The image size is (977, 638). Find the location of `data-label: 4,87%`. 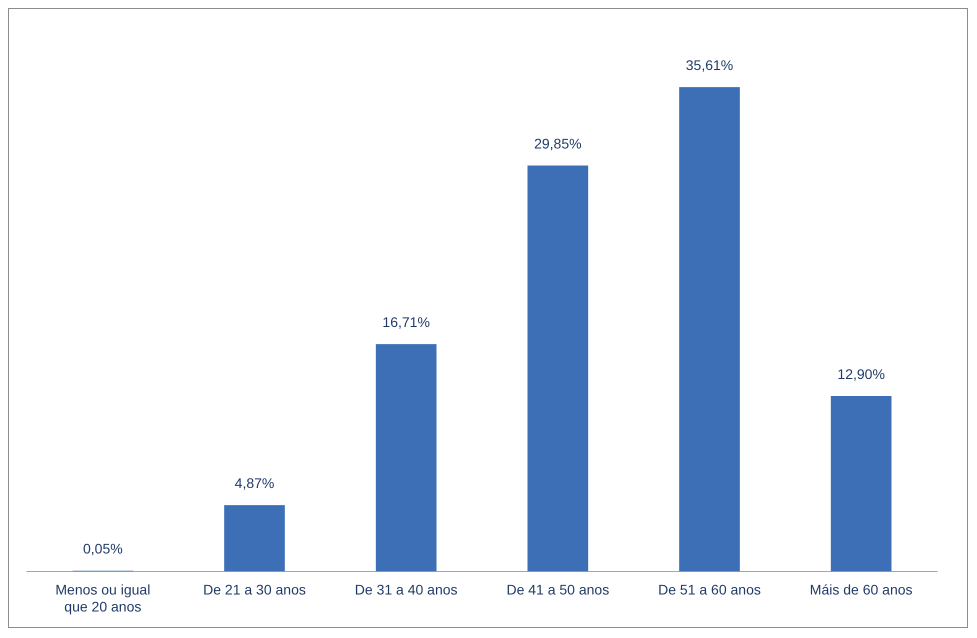

data-label: 4,87% is located at coordinates (254, 483).